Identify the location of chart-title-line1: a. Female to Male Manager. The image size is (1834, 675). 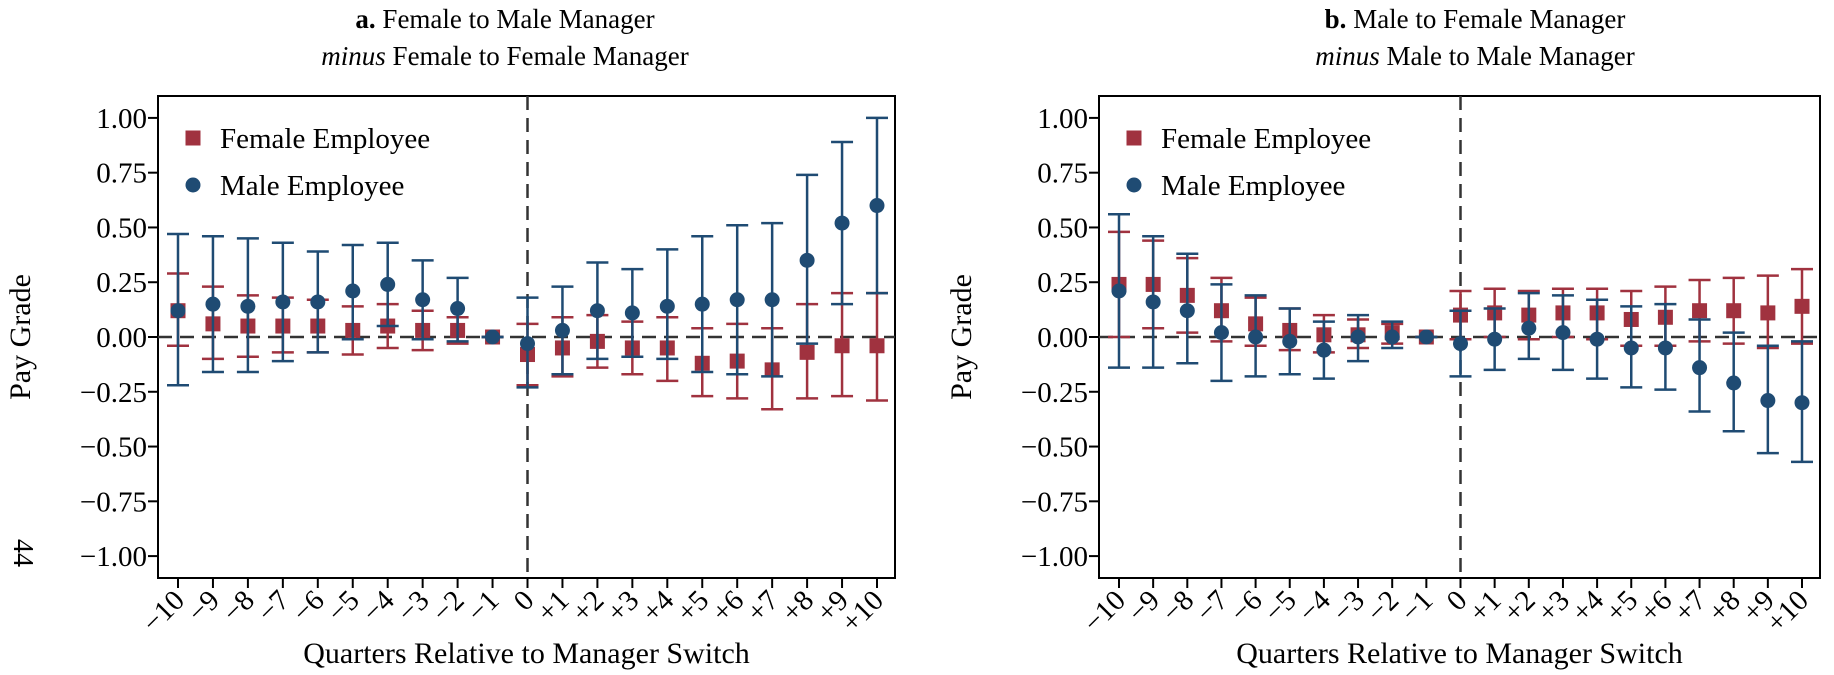
(504, 19).